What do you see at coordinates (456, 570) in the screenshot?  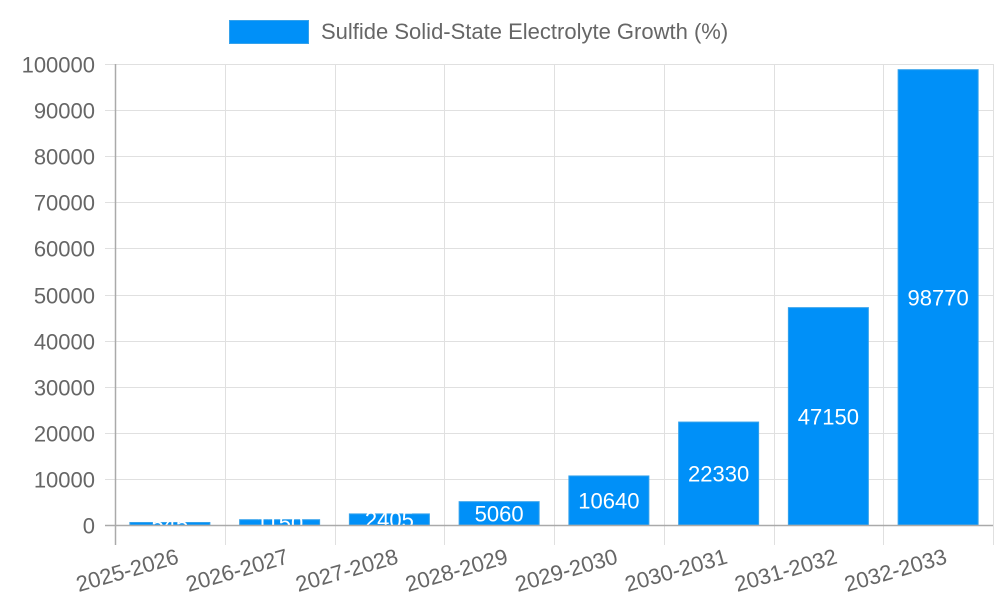 I see `x-tick-label: 2028-2029` at bounding box center [456, 570].